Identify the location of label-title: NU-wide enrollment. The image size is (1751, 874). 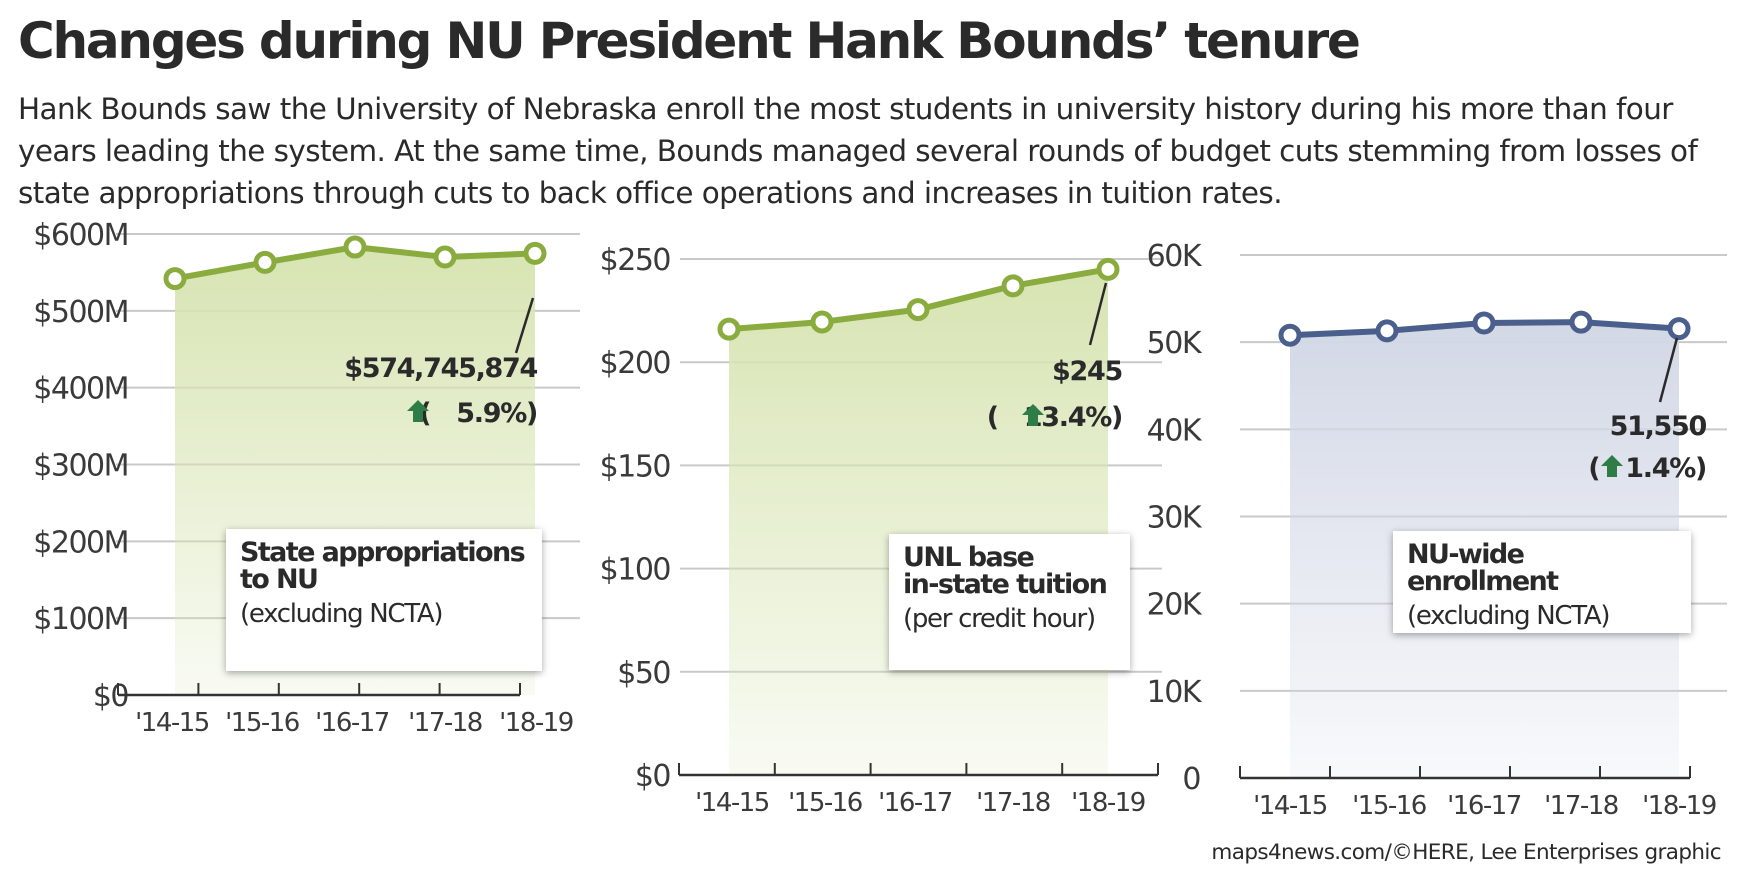
(1483, 568).